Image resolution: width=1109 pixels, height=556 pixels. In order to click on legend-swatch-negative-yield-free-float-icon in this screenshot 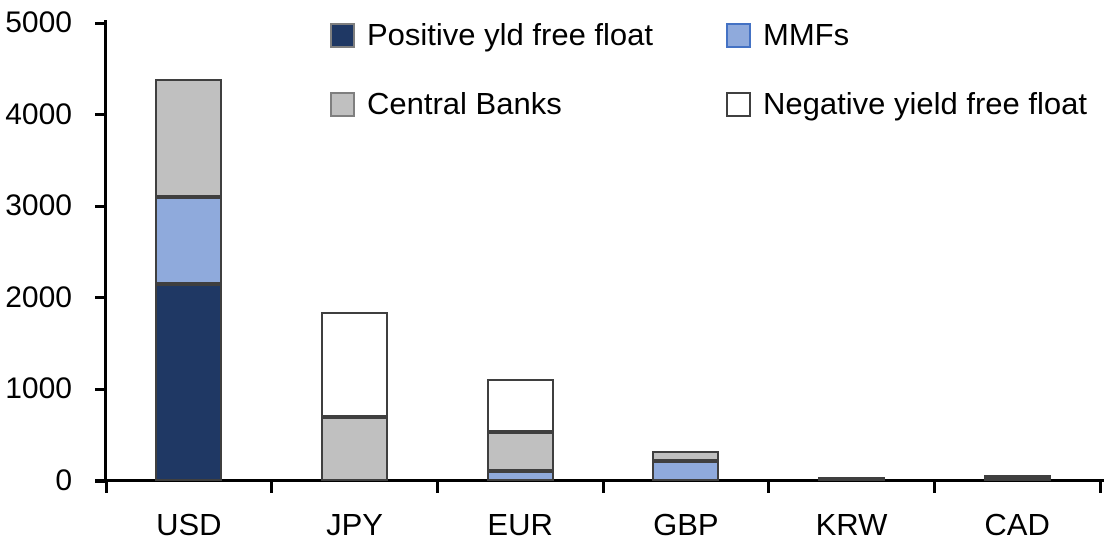, I will do `click(738, 104)`.